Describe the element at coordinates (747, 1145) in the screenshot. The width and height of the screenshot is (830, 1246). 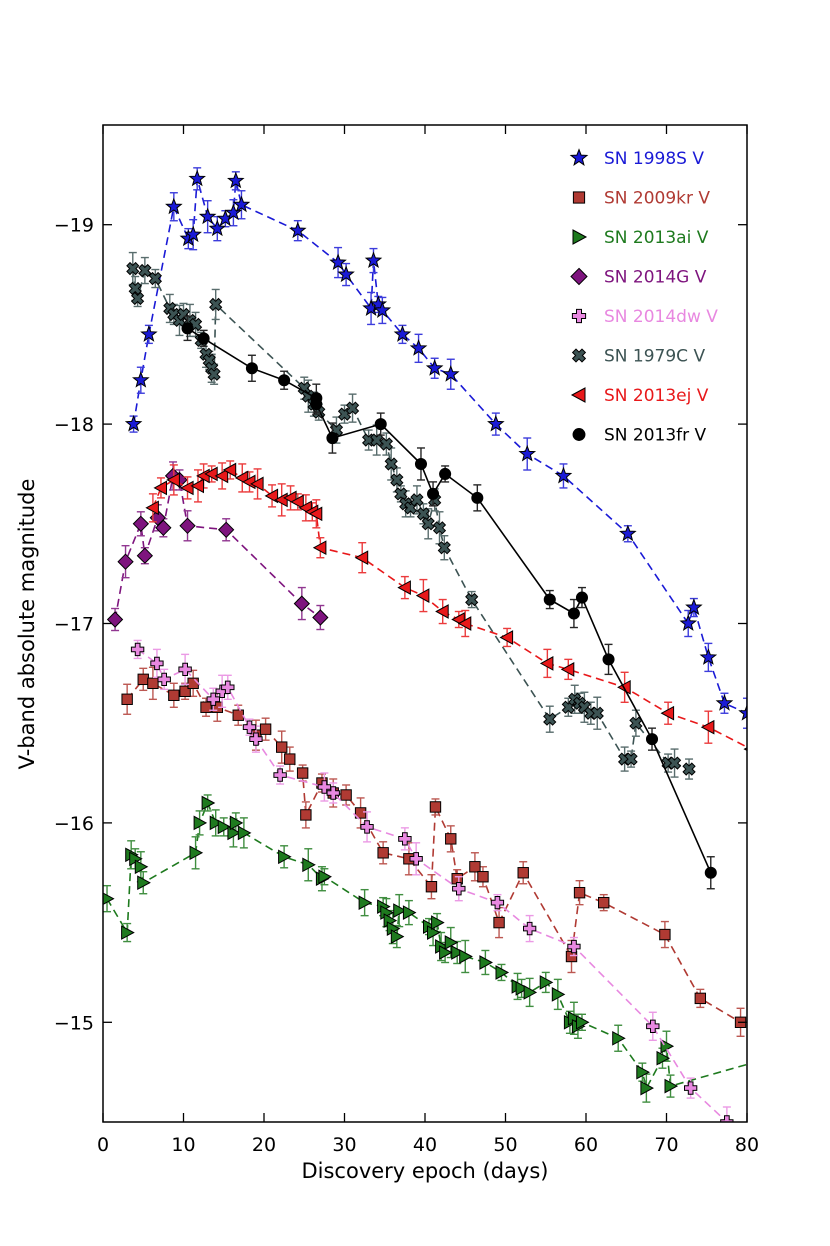
I see `x-tick-label: 80` at that location.